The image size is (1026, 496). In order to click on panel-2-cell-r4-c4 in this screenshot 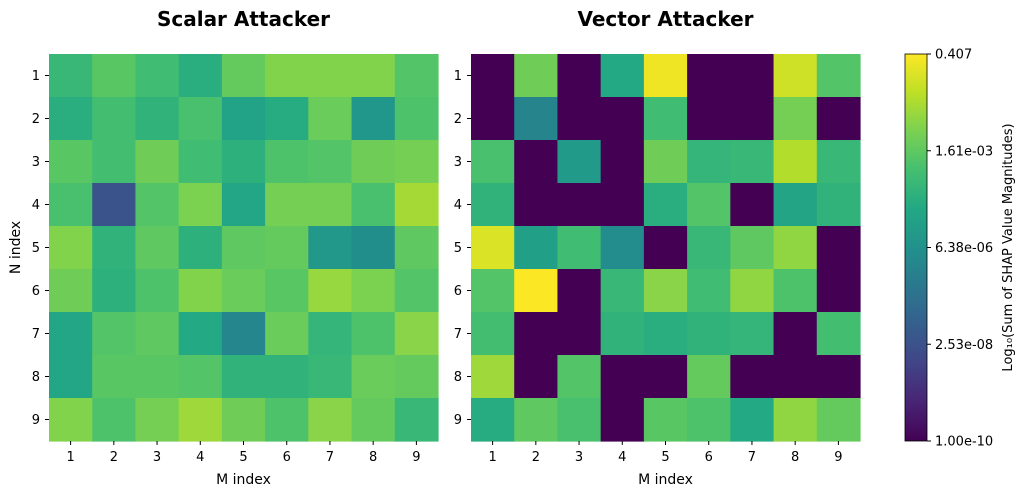, I will do `click(622, 205)`.